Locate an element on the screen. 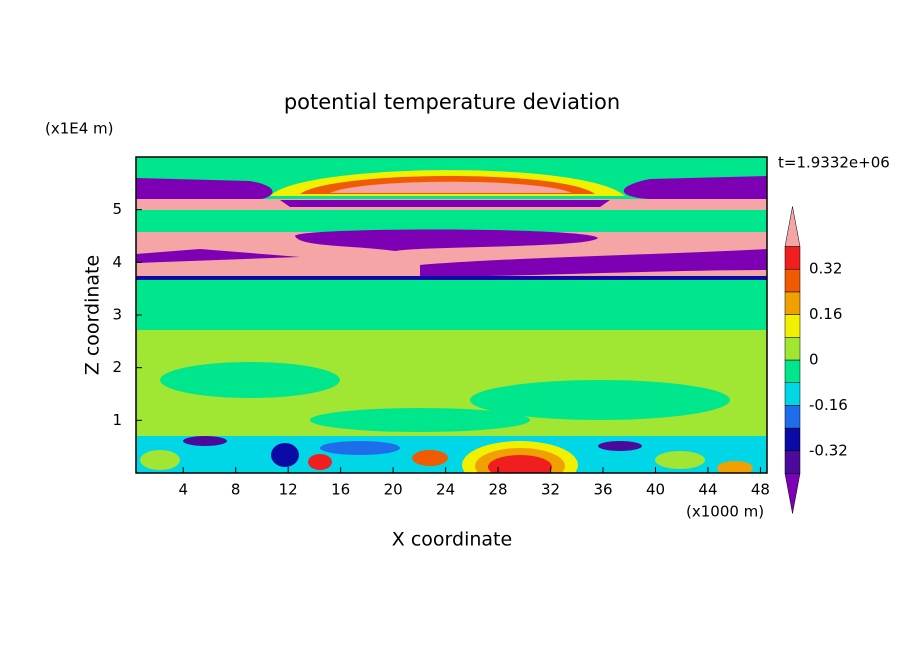 The width and height of the screenshot is (904, 654). x-tick-label: 36 is located at coordinates (602, 490).